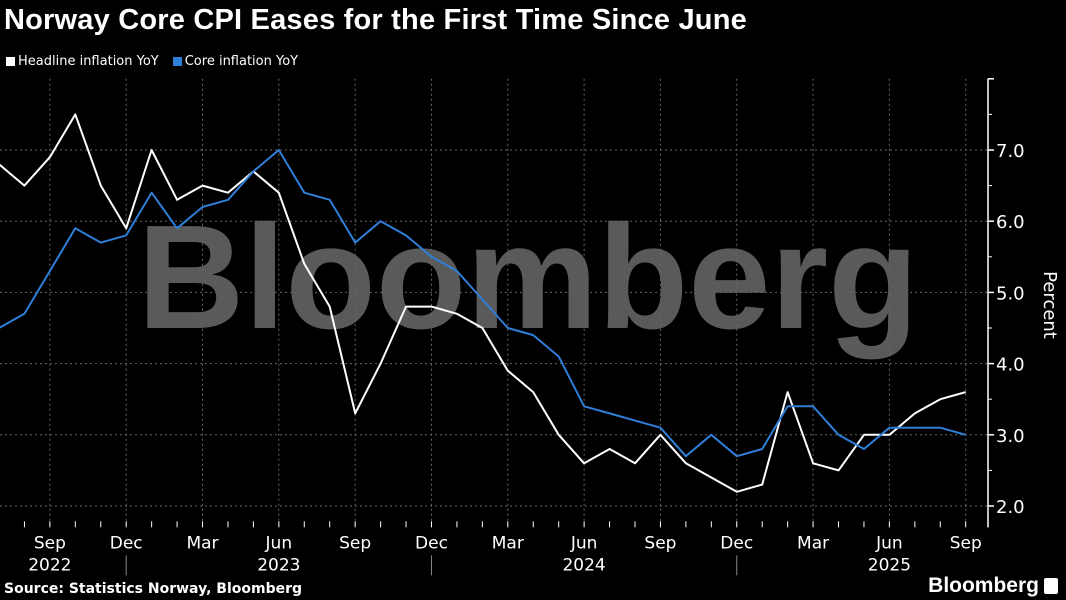 This screenshot has height=600, width=1066. What do you see at coordinates (278, 565) in the screenshot?
I see `x-year-label: 2023` at bounding box center [278, 565].